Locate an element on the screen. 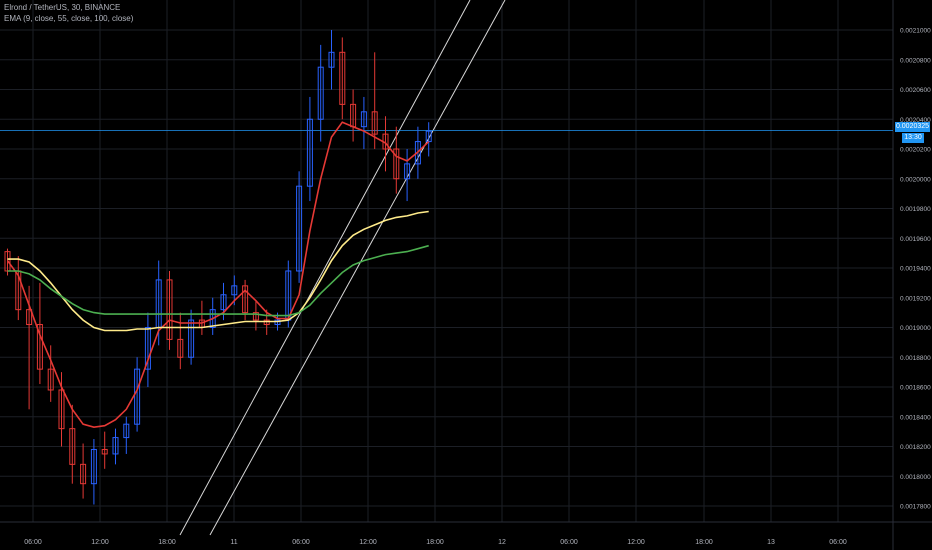 This screenshot has width=932, height=550. y-tick-label: 0.0018400 is located at coordinates (915, 417).